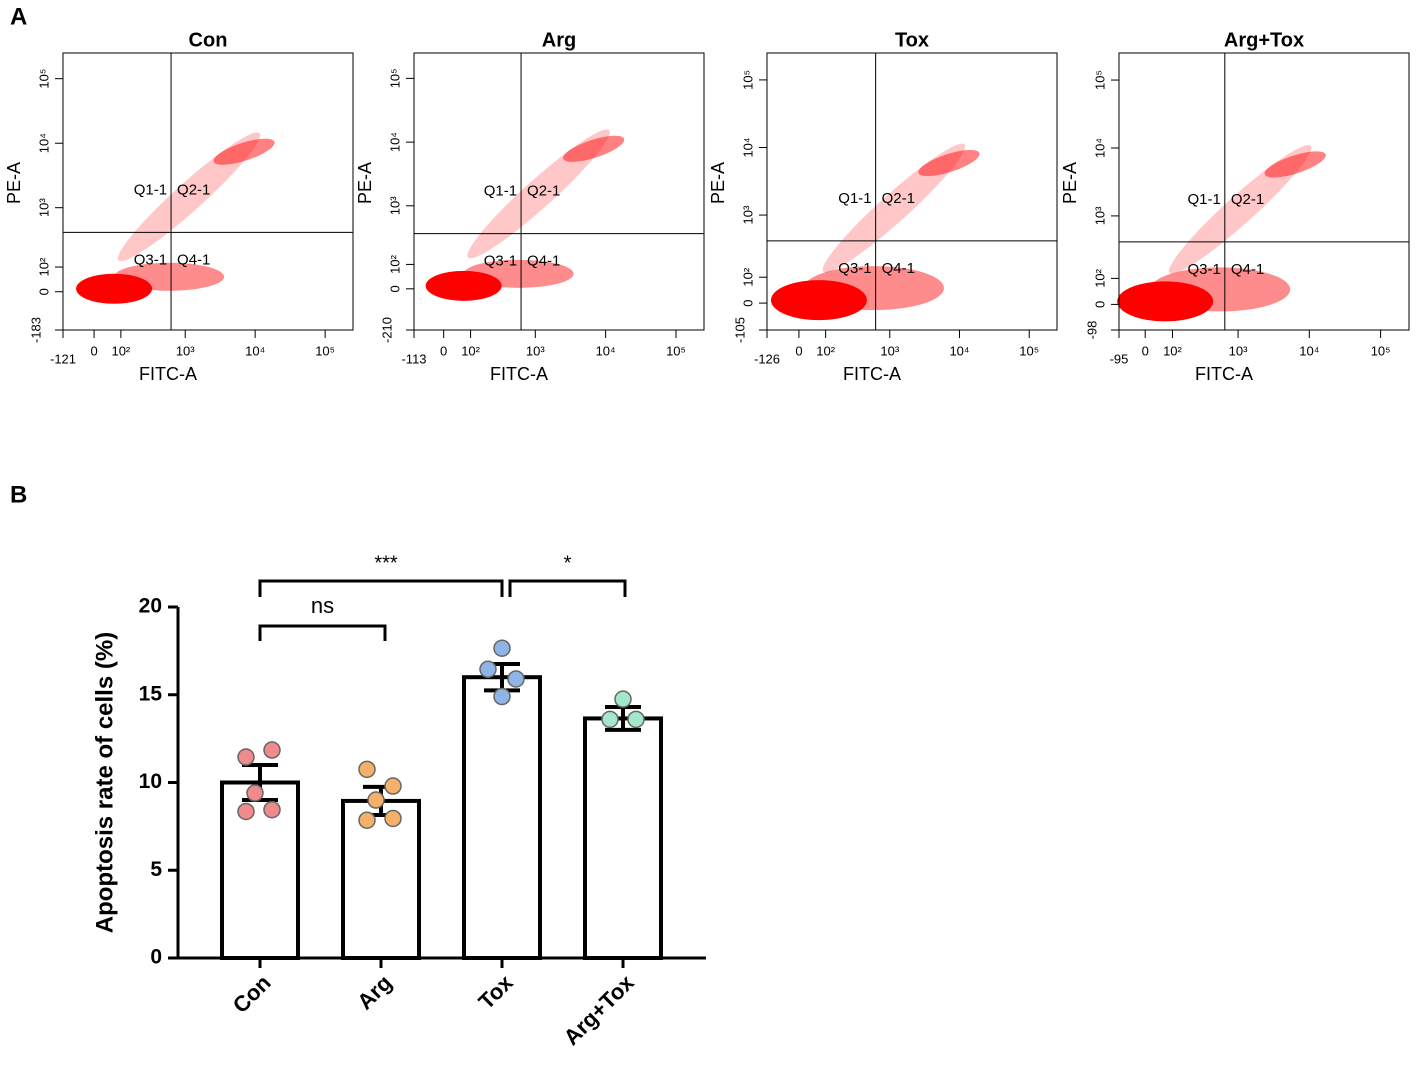 The image size is (1417, 1075). I want to click on y-axis-label: Apoptosis rate of cells (%), so click(104, 782).